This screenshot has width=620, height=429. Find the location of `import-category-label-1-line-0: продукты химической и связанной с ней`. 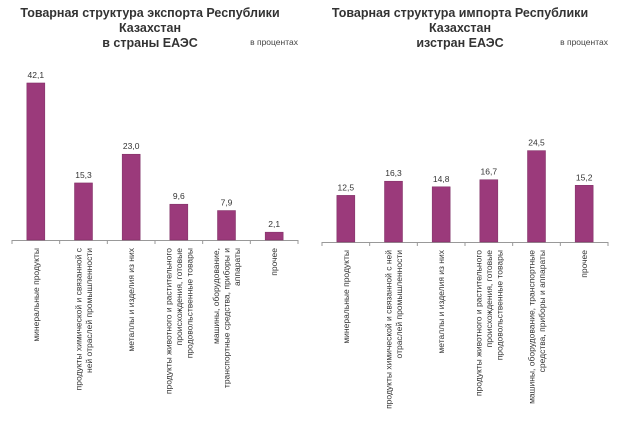

import-category-label-1-line-0: продукты химической и связанной с ней is located at coordinates (388, 329).